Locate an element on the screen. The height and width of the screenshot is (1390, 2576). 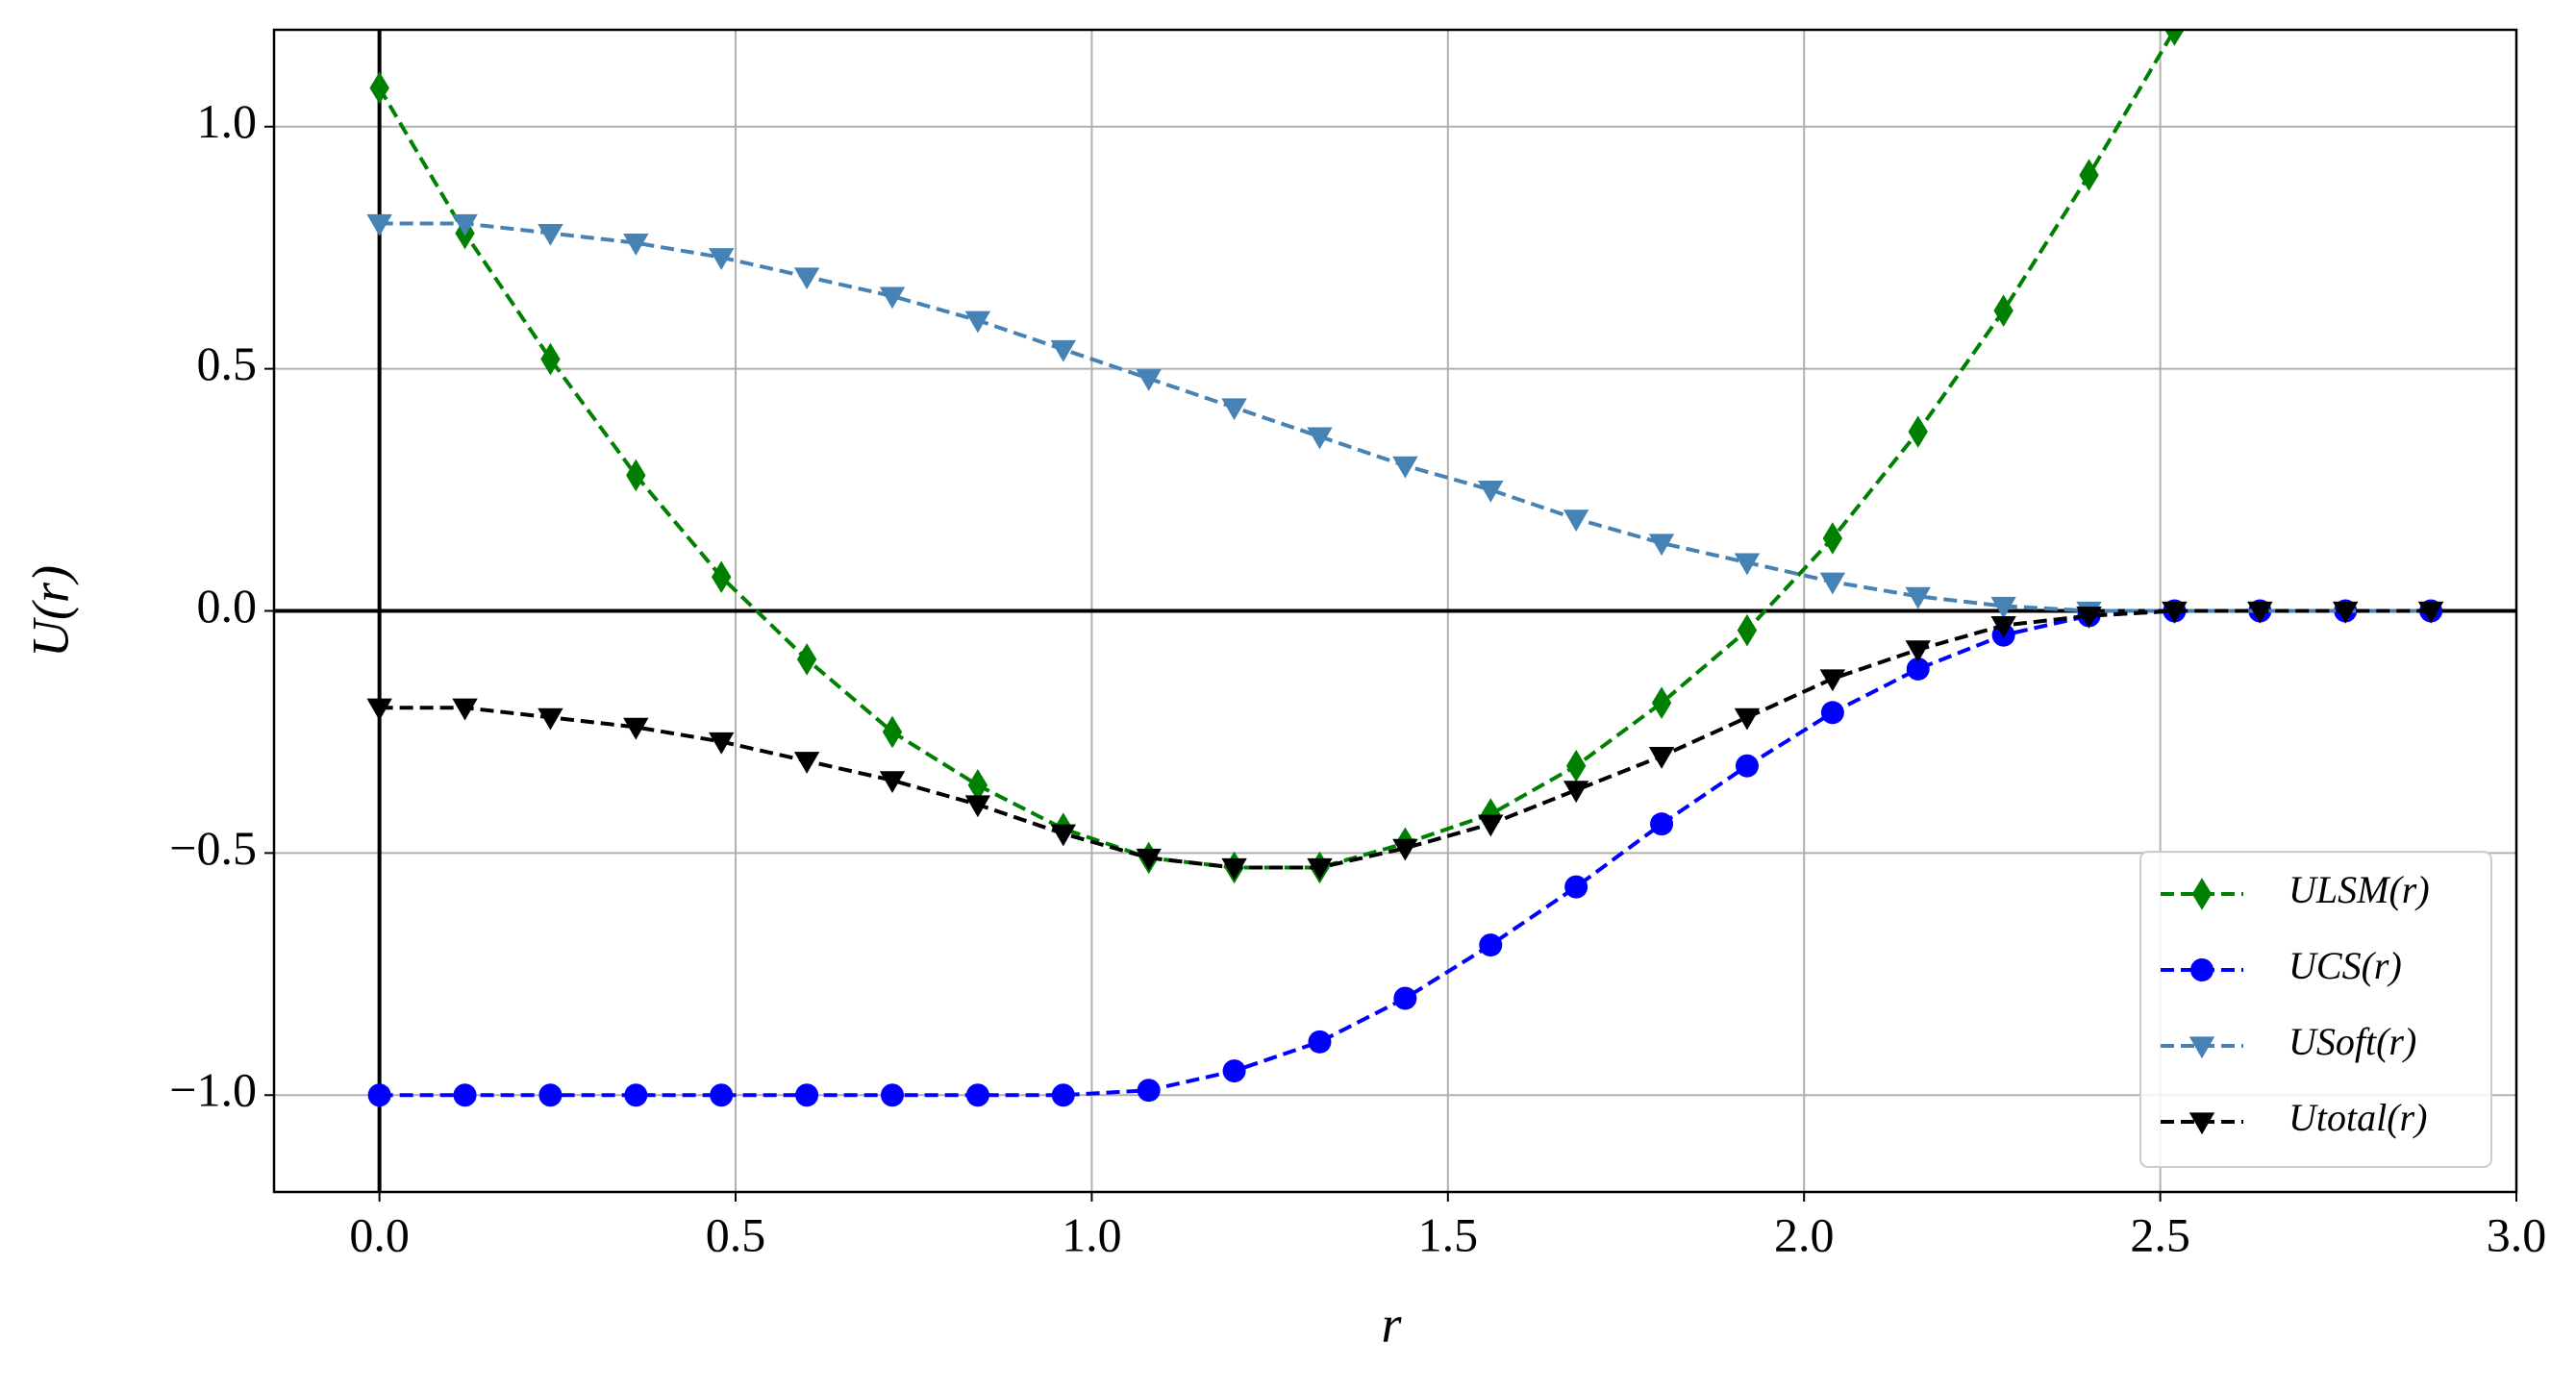
y-tick-label: 0.5 is located at coordinates (227, 363).